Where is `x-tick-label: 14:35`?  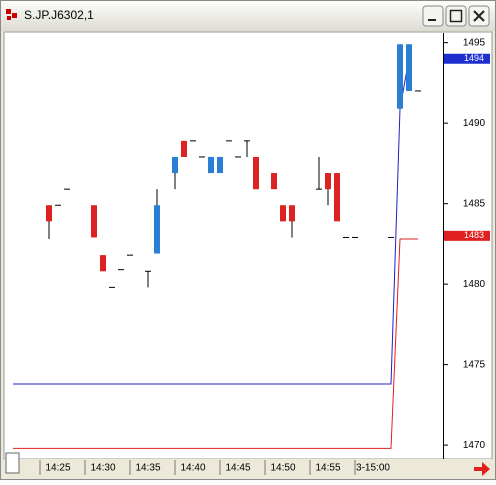 x-tick-label: 14:35 is located at coordinates (147, 468).